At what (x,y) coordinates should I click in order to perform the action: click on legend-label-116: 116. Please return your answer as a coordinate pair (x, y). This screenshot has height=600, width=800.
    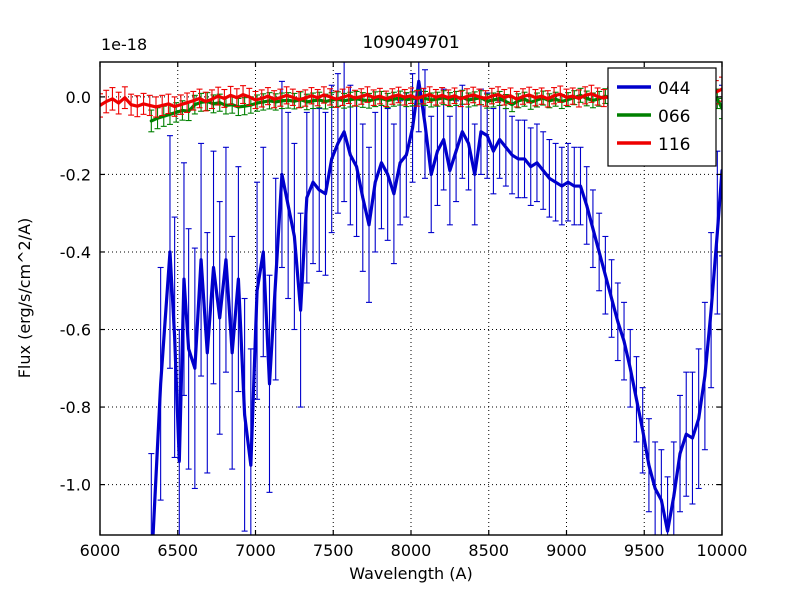
    Looking at the image, I should click on (674, 145).